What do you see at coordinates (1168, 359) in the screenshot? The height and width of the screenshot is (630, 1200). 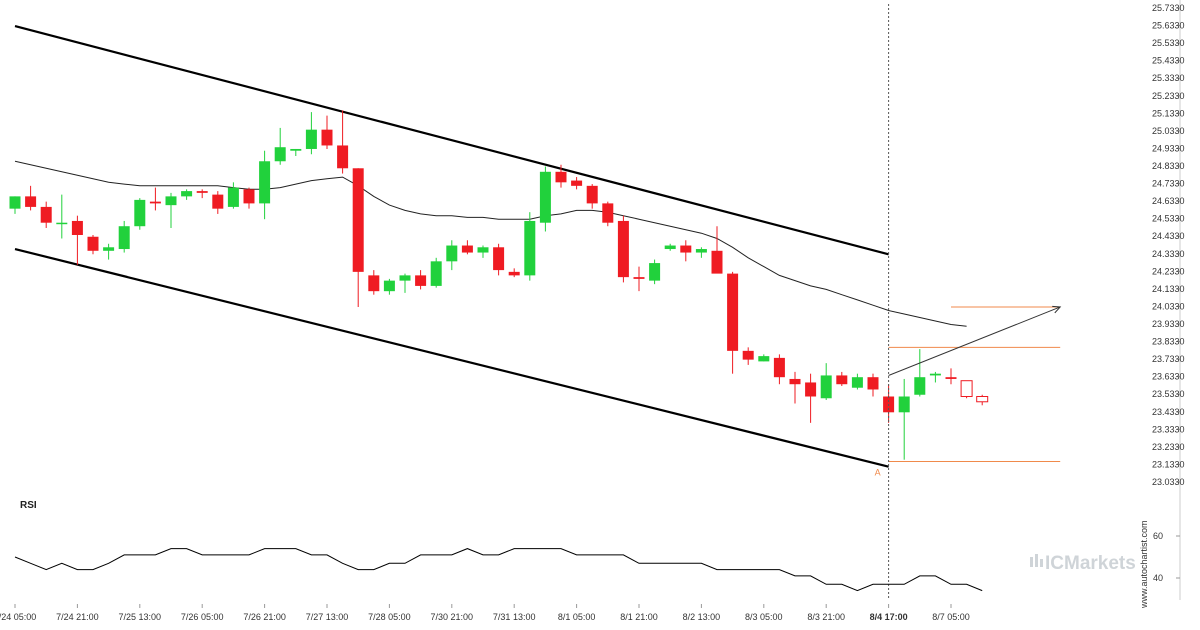 I see `y-tick-label: 23.7330` at bounding box center [1168, 359].